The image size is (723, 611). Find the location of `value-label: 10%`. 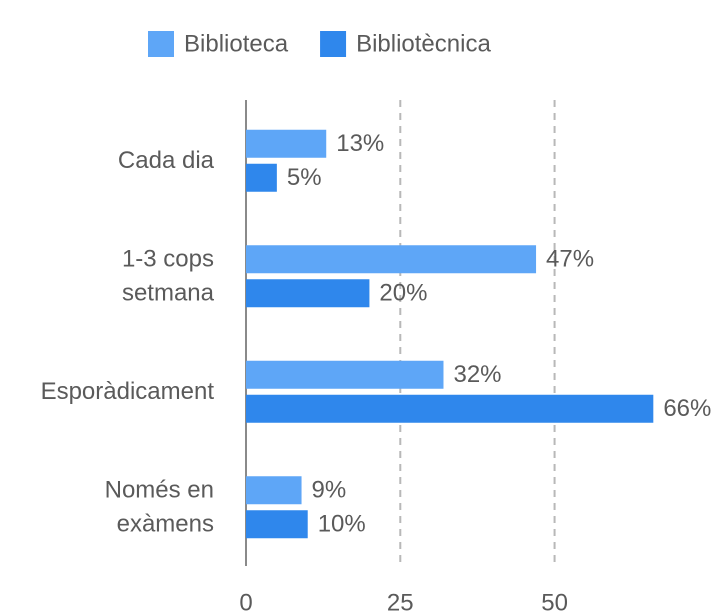

value-label: 10% is located at coordinates (342, 524).